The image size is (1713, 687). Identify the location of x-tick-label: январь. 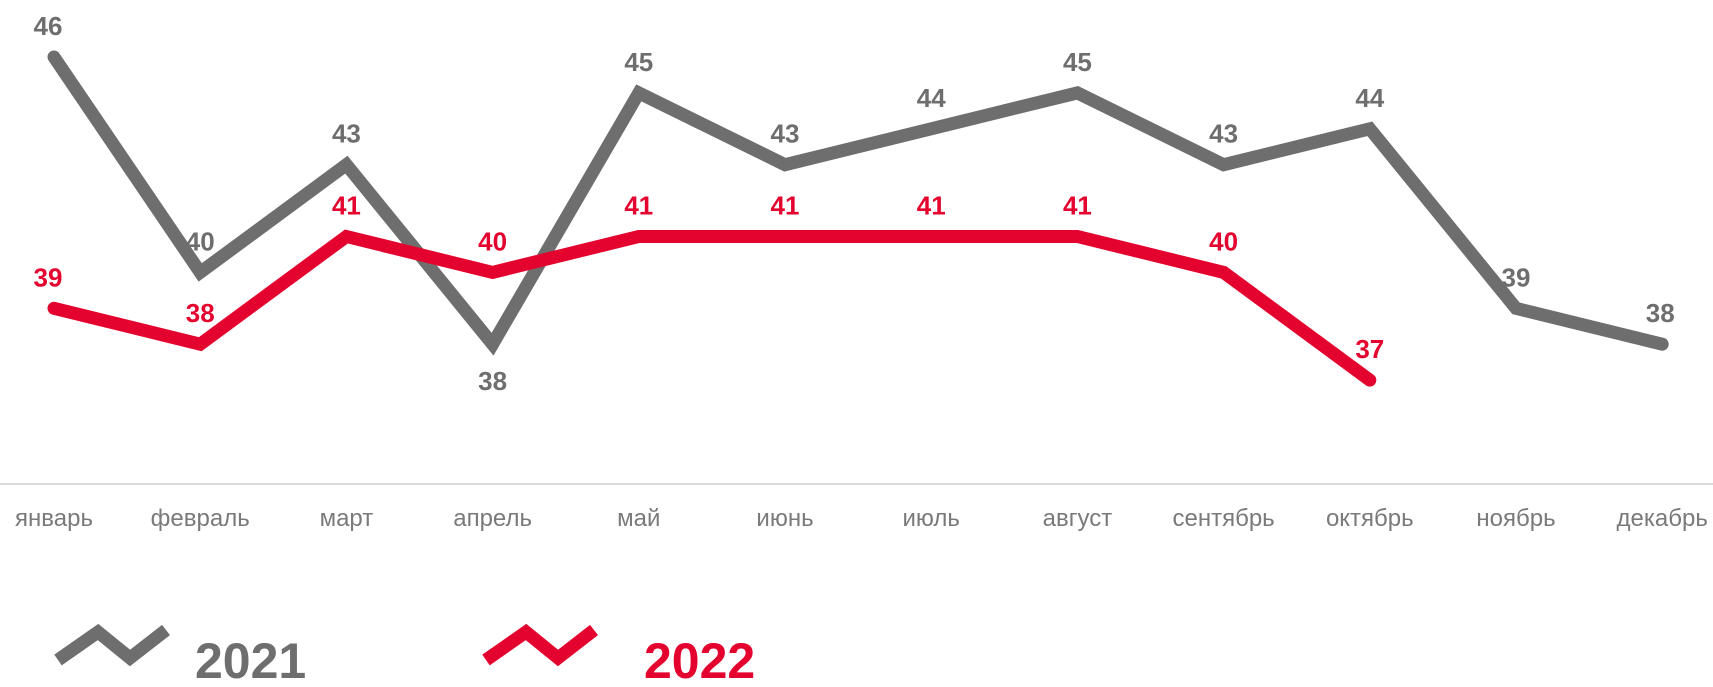
(54, 518).